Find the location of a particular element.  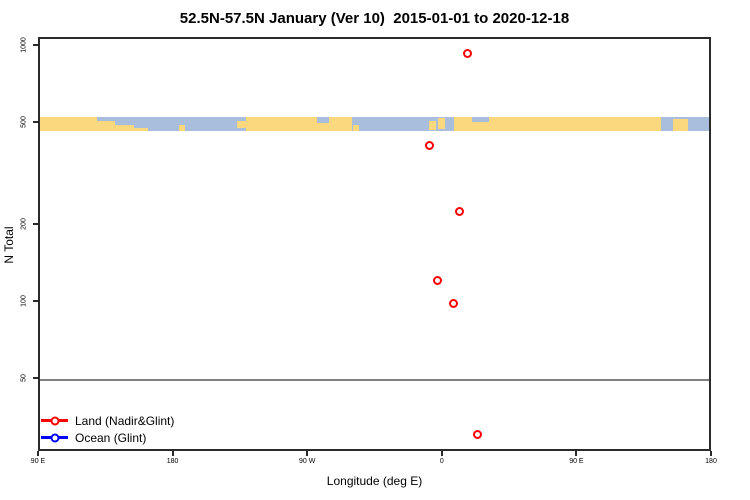

legend: Land (Nadir&Glint) Ocean (Glint) is located at coordinates (107, 429).